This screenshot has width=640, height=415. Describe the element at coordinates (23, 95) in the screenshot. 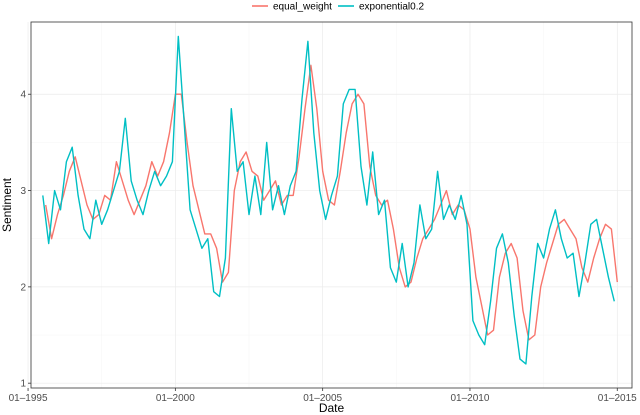

I see `y-tick-label: 4` at that location.